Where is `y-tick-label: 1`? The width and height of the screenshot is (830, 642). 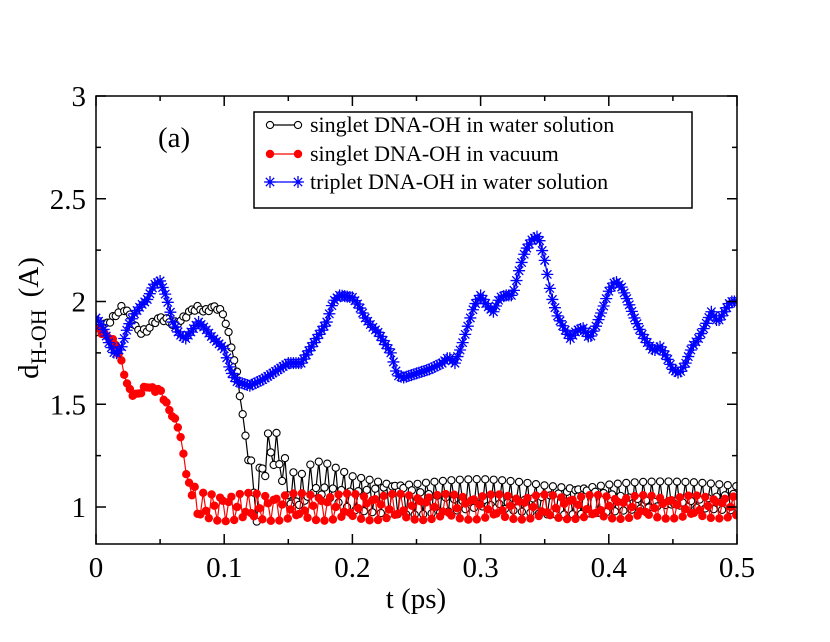 y-tick-label: 1 is located at coordinates (79, 508).